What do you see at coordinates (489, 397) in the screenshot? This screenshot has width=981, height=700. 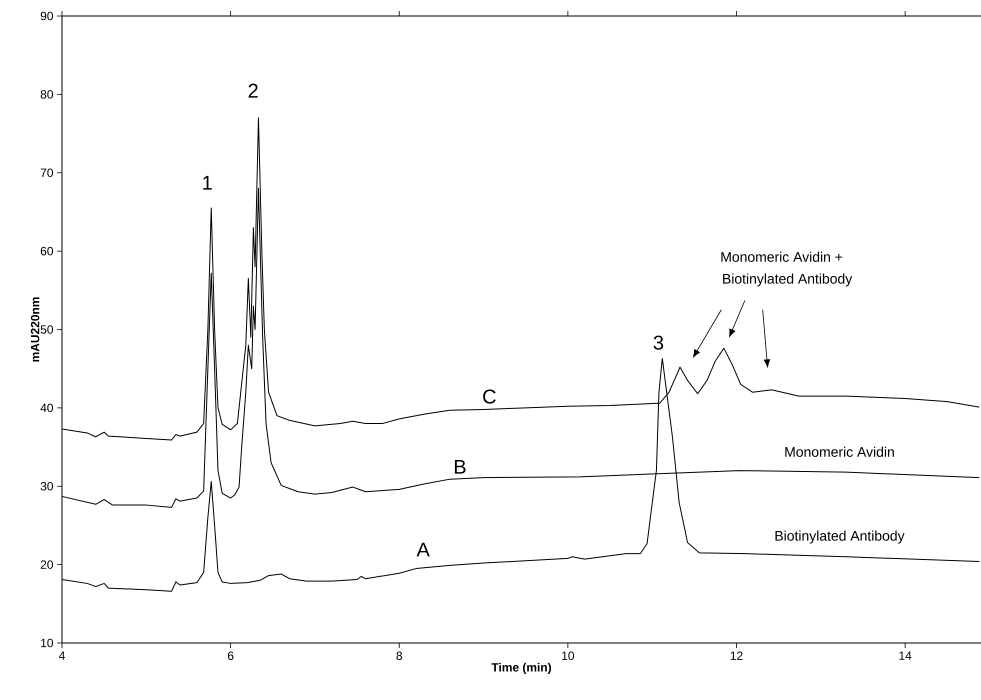 I see `annotation: C` at bounding box center [489, 397].